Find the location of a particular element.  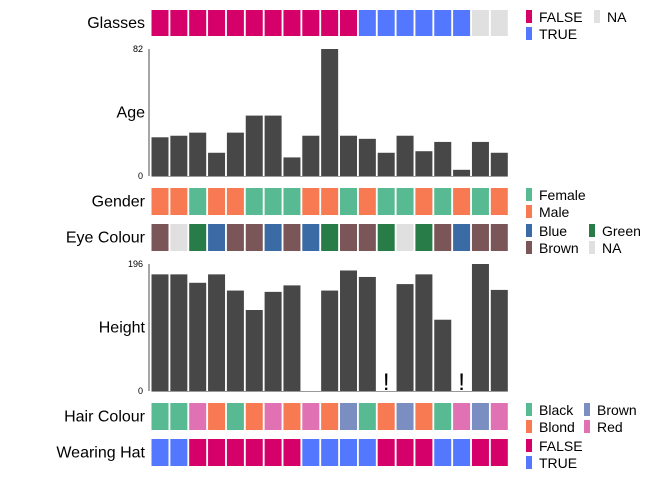

legend-label: Female is located at coordinates (562, 195).